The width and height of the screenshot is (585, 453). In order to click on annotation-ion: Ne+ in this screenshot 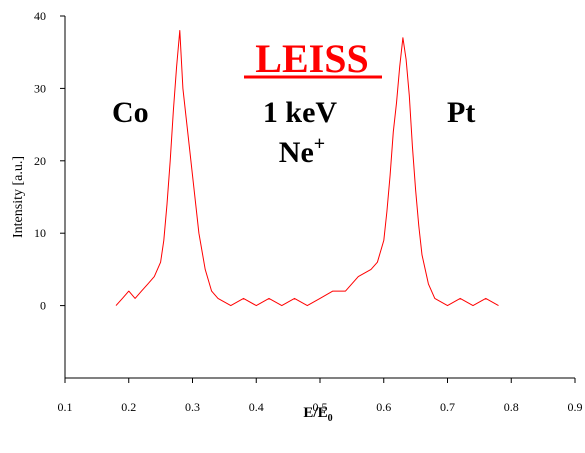, I will do `click(302, 151)`.